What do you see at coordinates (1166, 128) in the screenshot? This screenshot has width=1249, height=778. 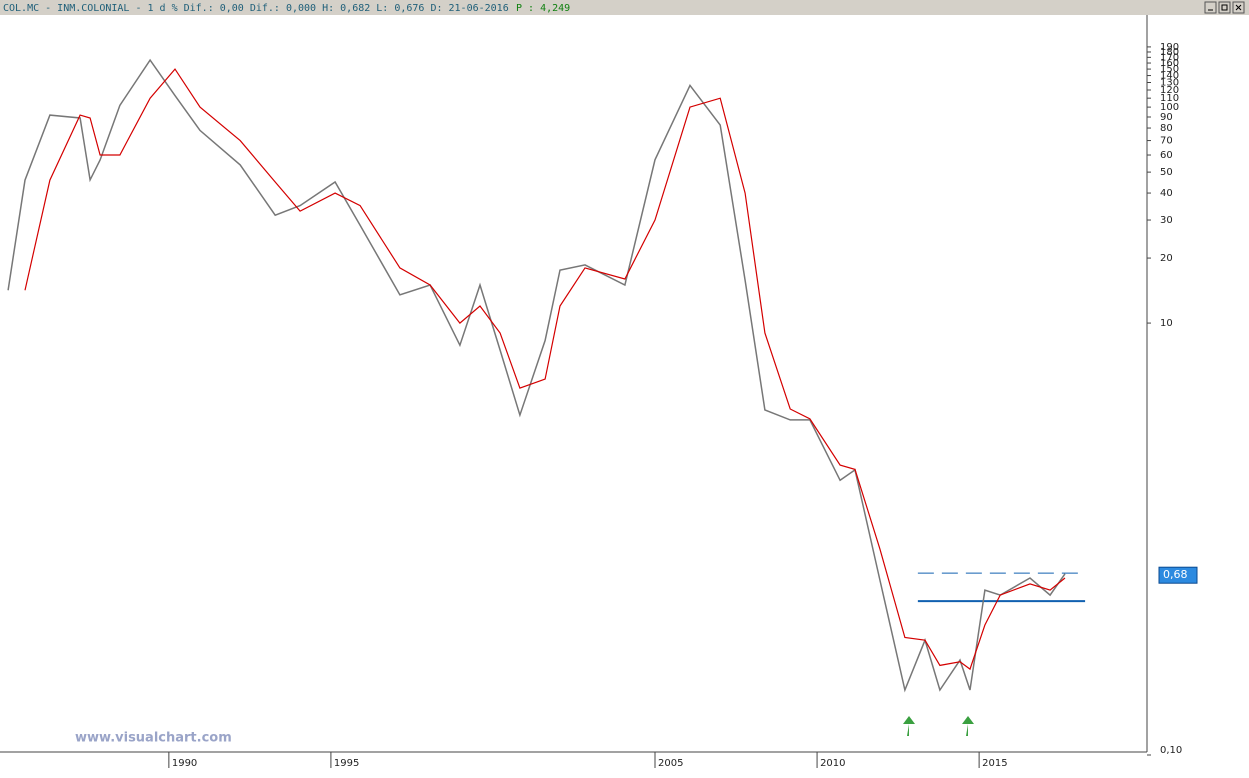 I see `y-tick-label: 80` at bounding box center [1166, 128].